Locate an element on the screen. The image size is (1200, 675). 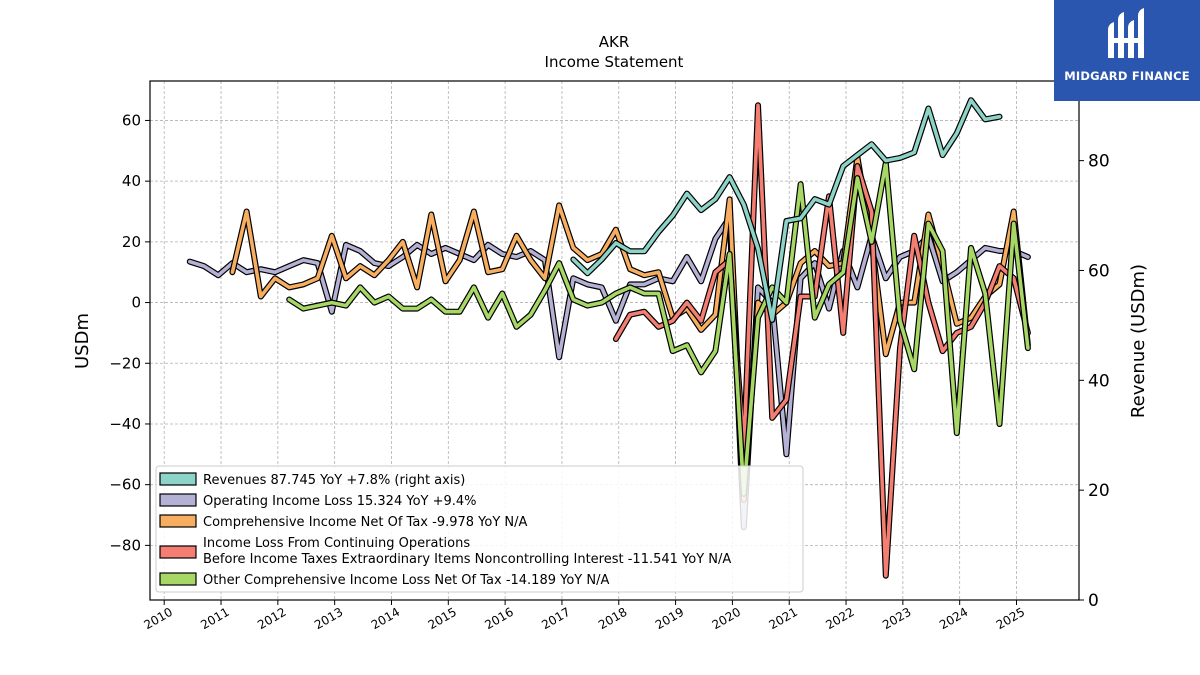
y-axis-label-left: USDm is located at coordinates (82, 341).